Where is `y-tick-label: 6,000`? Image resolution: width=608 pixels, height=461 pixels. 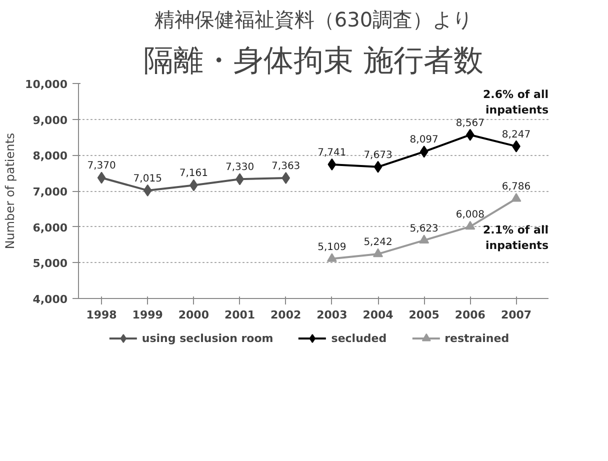 y-tick-label: 6,000 is located at coordinates (50, 227).